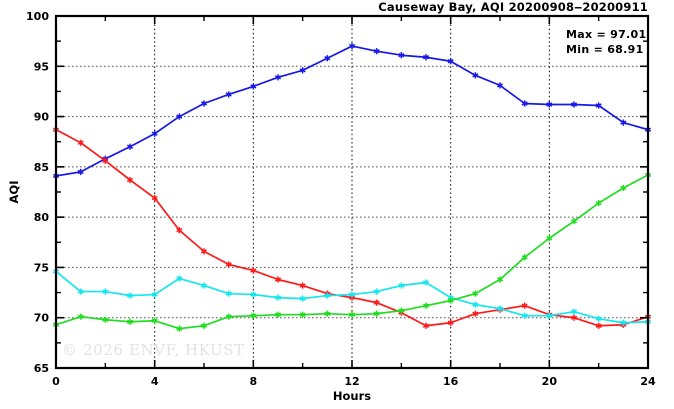 This screenshot has width=674, height=409. Describe the element at coordinates (42, 217) in the screenshot. I see `y-tick-label: 80` at that location.